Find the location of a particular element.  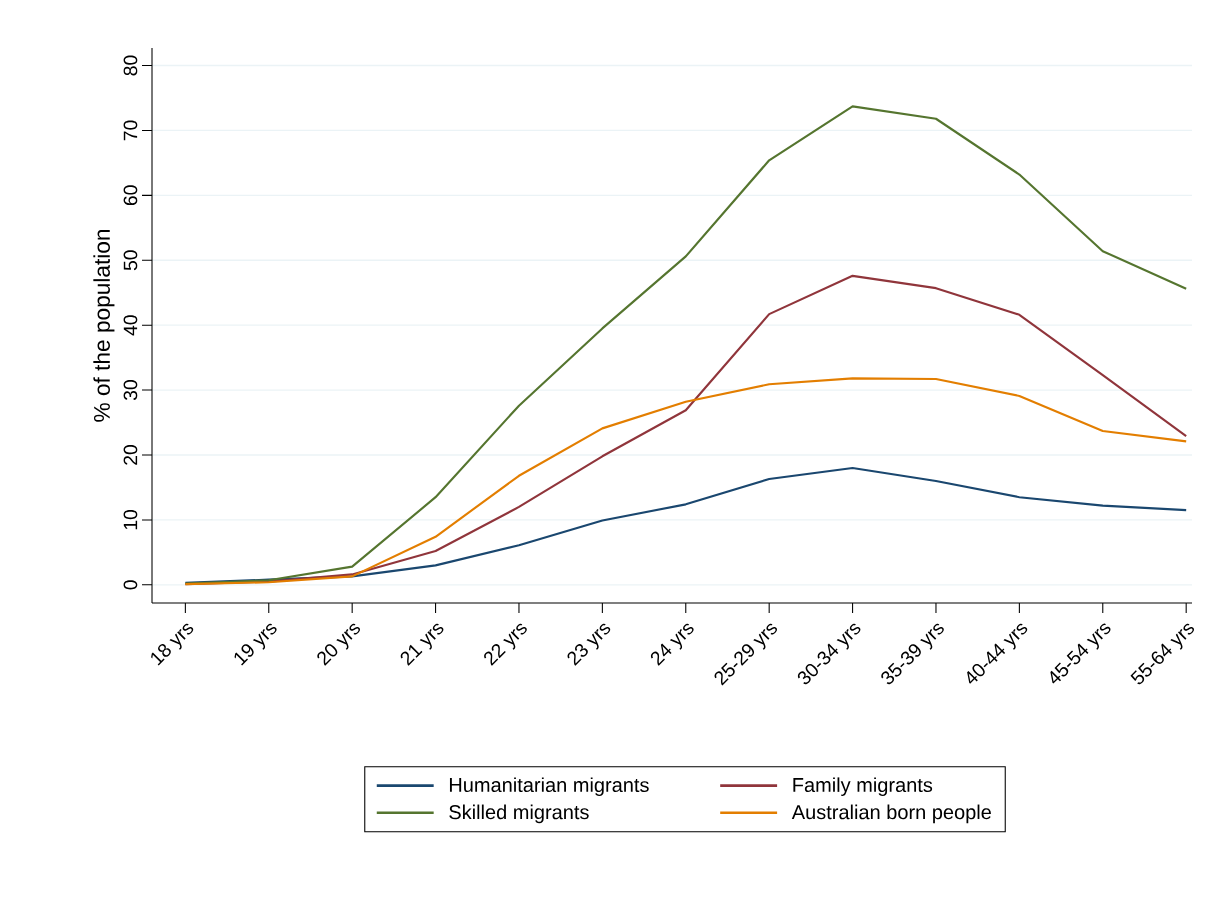

x-tick-label: 18 yrs is located at coordinates (172, 644).